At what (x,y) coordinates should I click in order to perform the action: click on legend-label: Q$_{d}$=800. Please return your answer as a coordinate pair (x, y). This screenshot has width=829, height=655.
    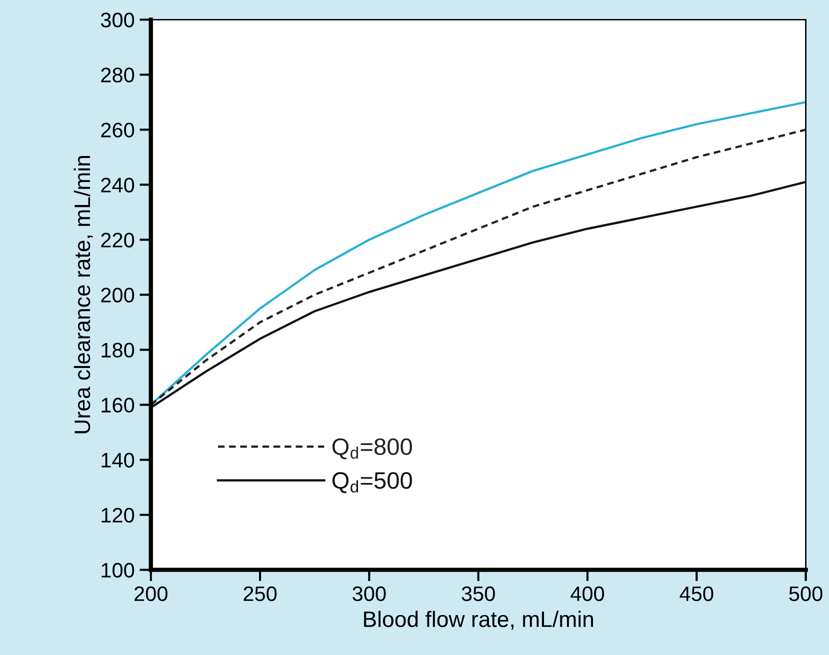
    Looking at the image, I should click on (372, 449).